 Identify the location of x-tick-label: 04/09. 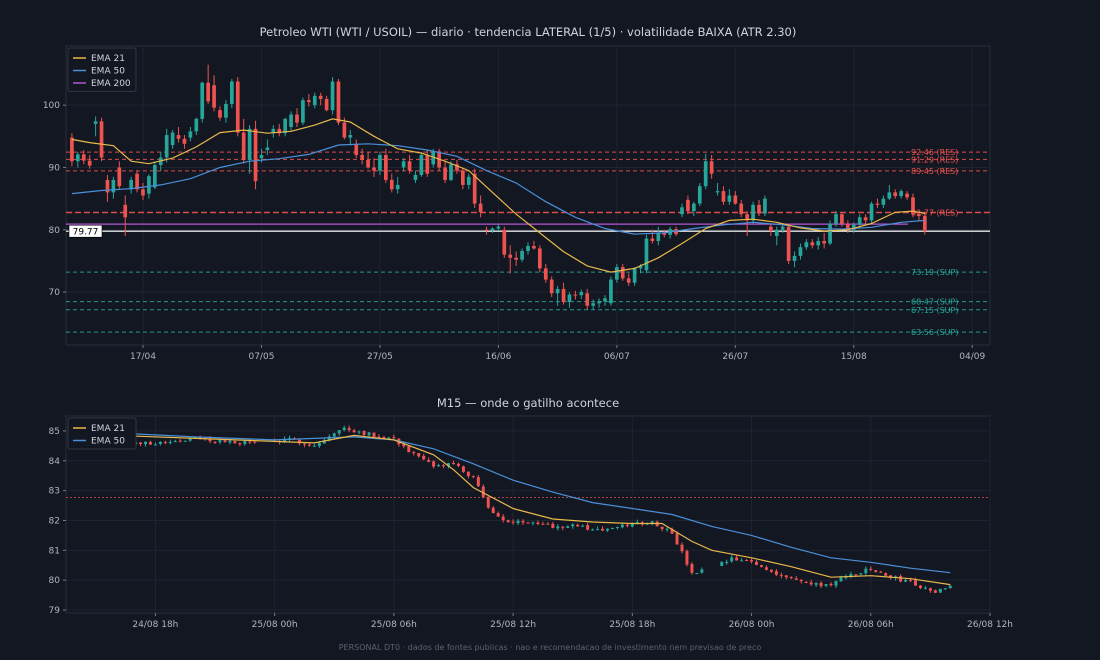
(972, 357).